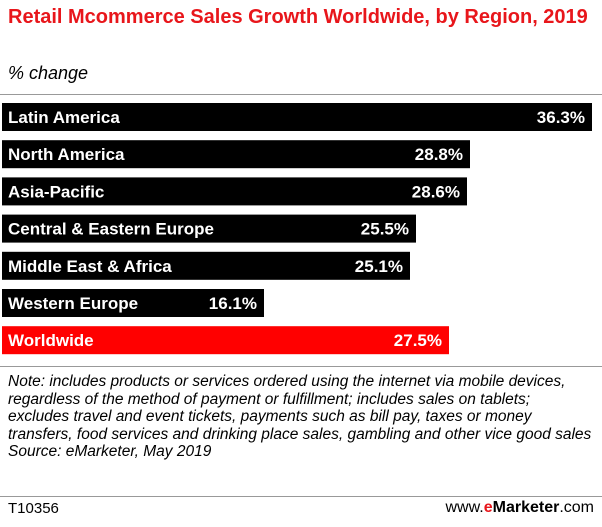 The height and width of the screenshot is (527, 602). I want to click on category-label-middle-east-africa: Middle East & Africa, so click(90, 266).